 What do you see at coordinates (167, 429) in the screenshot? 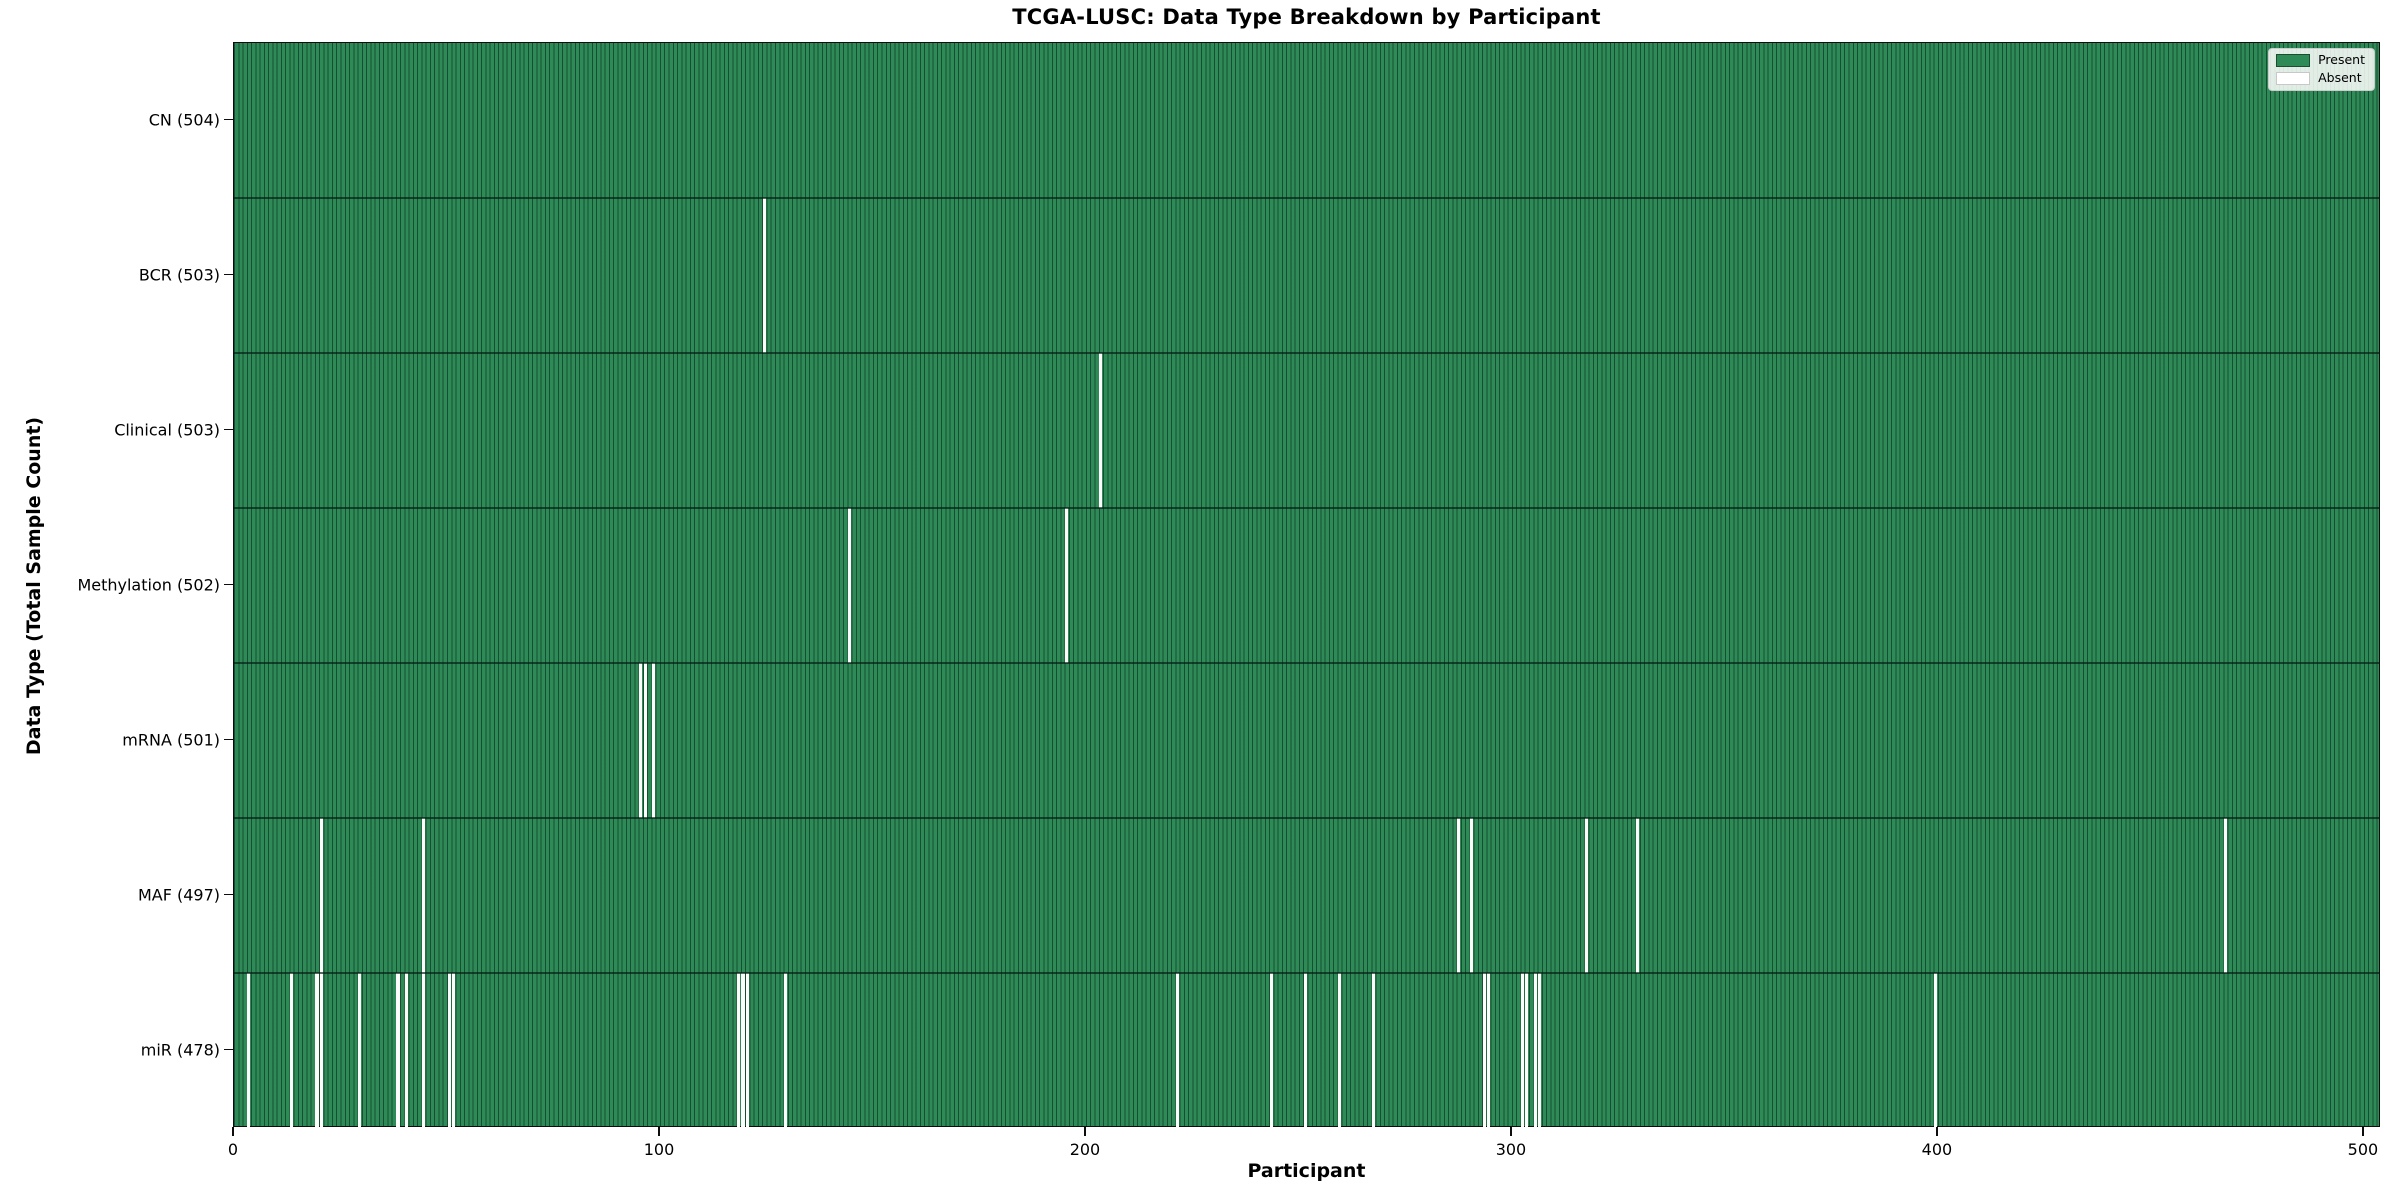
I see `y-tick-label-Clinical: Clinical (503)` at bounding box center [167, 429].